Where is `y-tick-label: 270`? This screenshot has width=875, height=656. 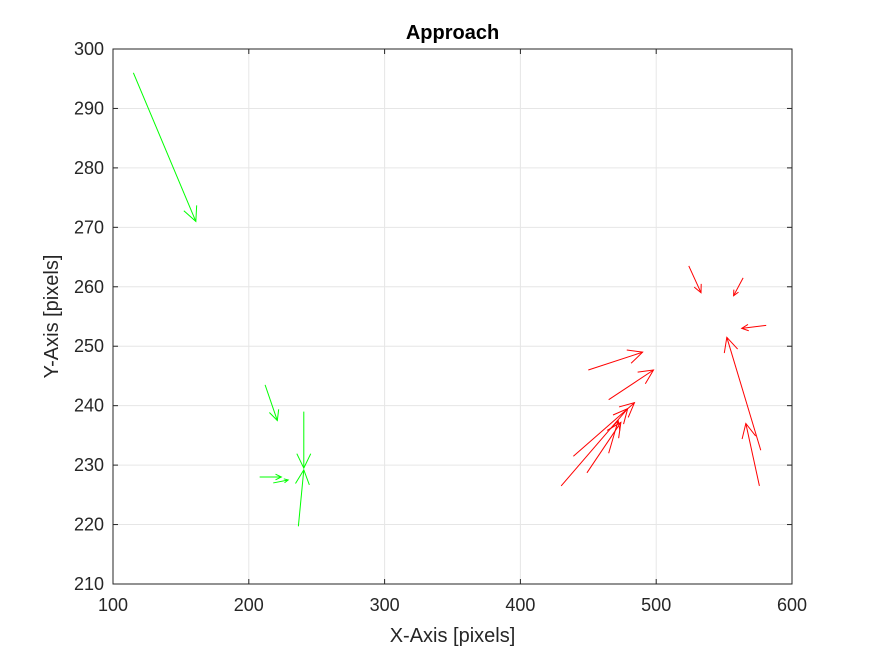
y-tick-label: 270 is located at coordinates (89, 227).